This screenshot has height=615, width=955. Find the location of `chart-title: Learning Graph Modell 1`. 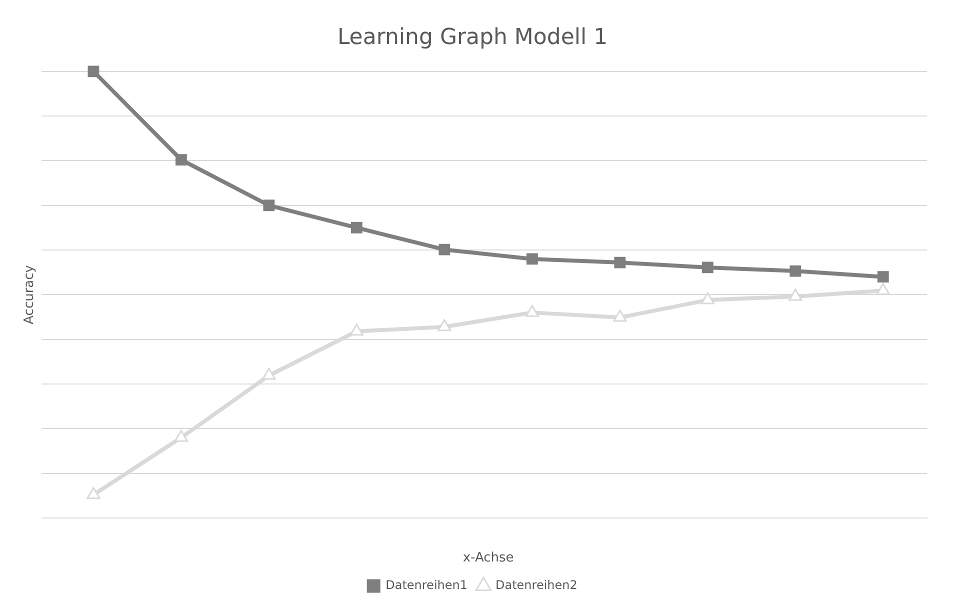

chart-title: Learning Graph Modell 1 is located at coordinates (472, 37).